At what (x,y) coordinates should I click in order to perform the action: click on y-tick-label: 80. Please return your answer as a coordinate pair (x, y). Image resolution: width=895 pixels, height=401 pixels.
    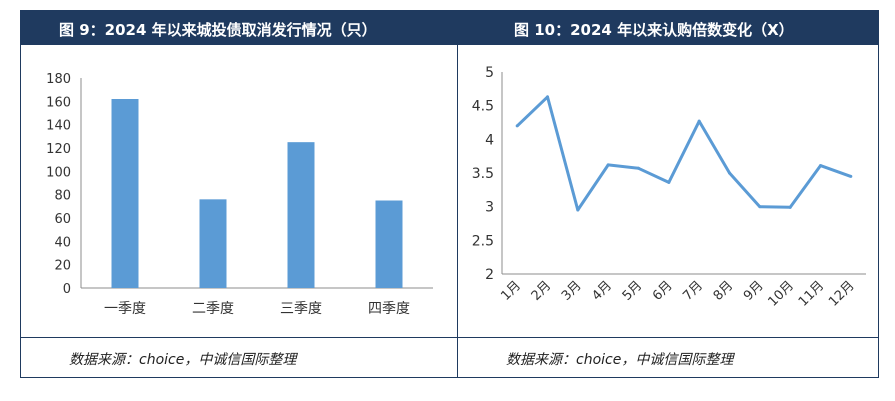
    Looking at the image, I should click on (62, 196).